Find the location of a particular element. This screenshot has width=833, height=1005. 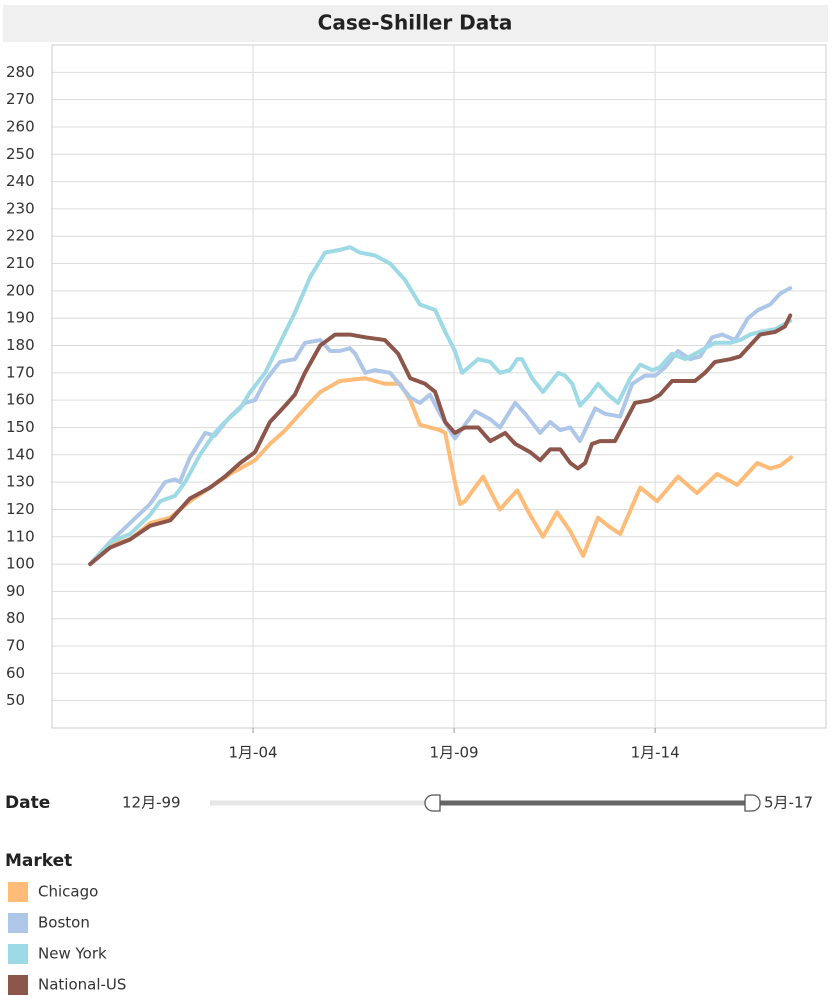

y-tick-label: 140 is located at coordinates (20, 454).